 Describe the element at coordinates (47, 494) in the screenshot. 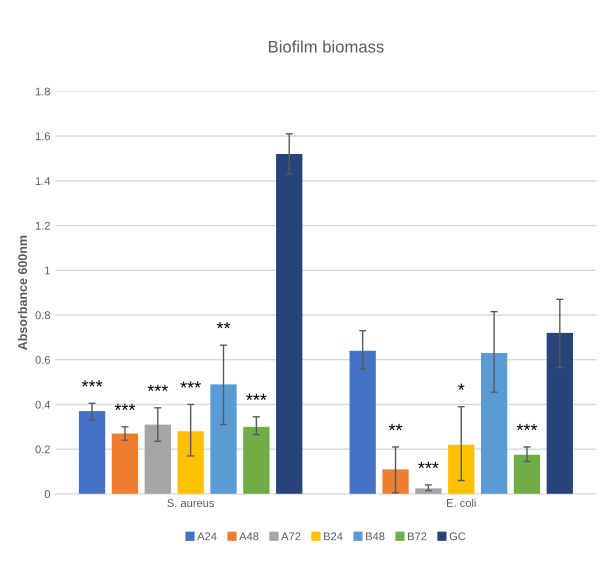

I see `y-tick-label: 0` at that location.